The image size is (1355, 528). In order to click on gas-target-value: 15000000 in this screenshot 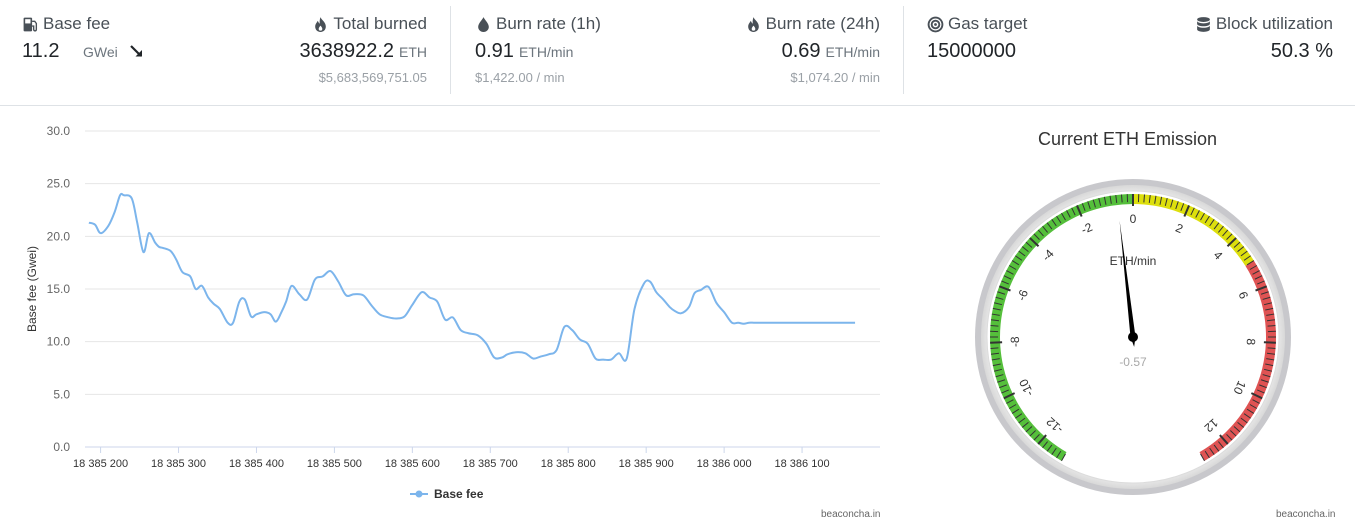, I will do `click(971, 51)`.